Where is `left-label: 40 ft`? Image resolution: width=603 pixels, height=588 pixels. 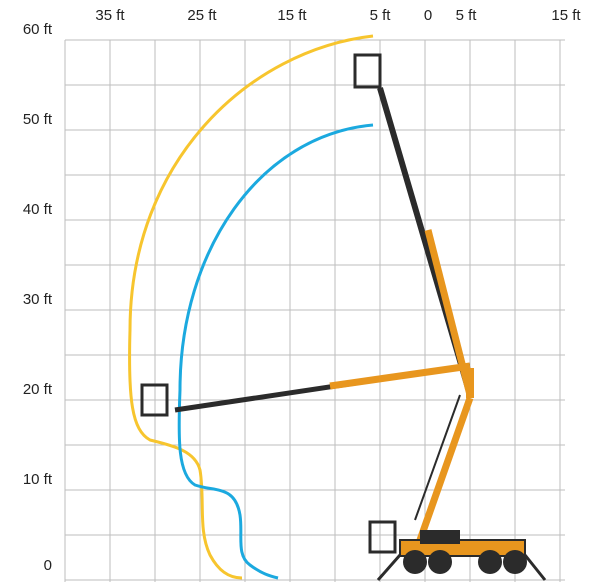 left-label: 40 ft is located at coordinates (38, 209).